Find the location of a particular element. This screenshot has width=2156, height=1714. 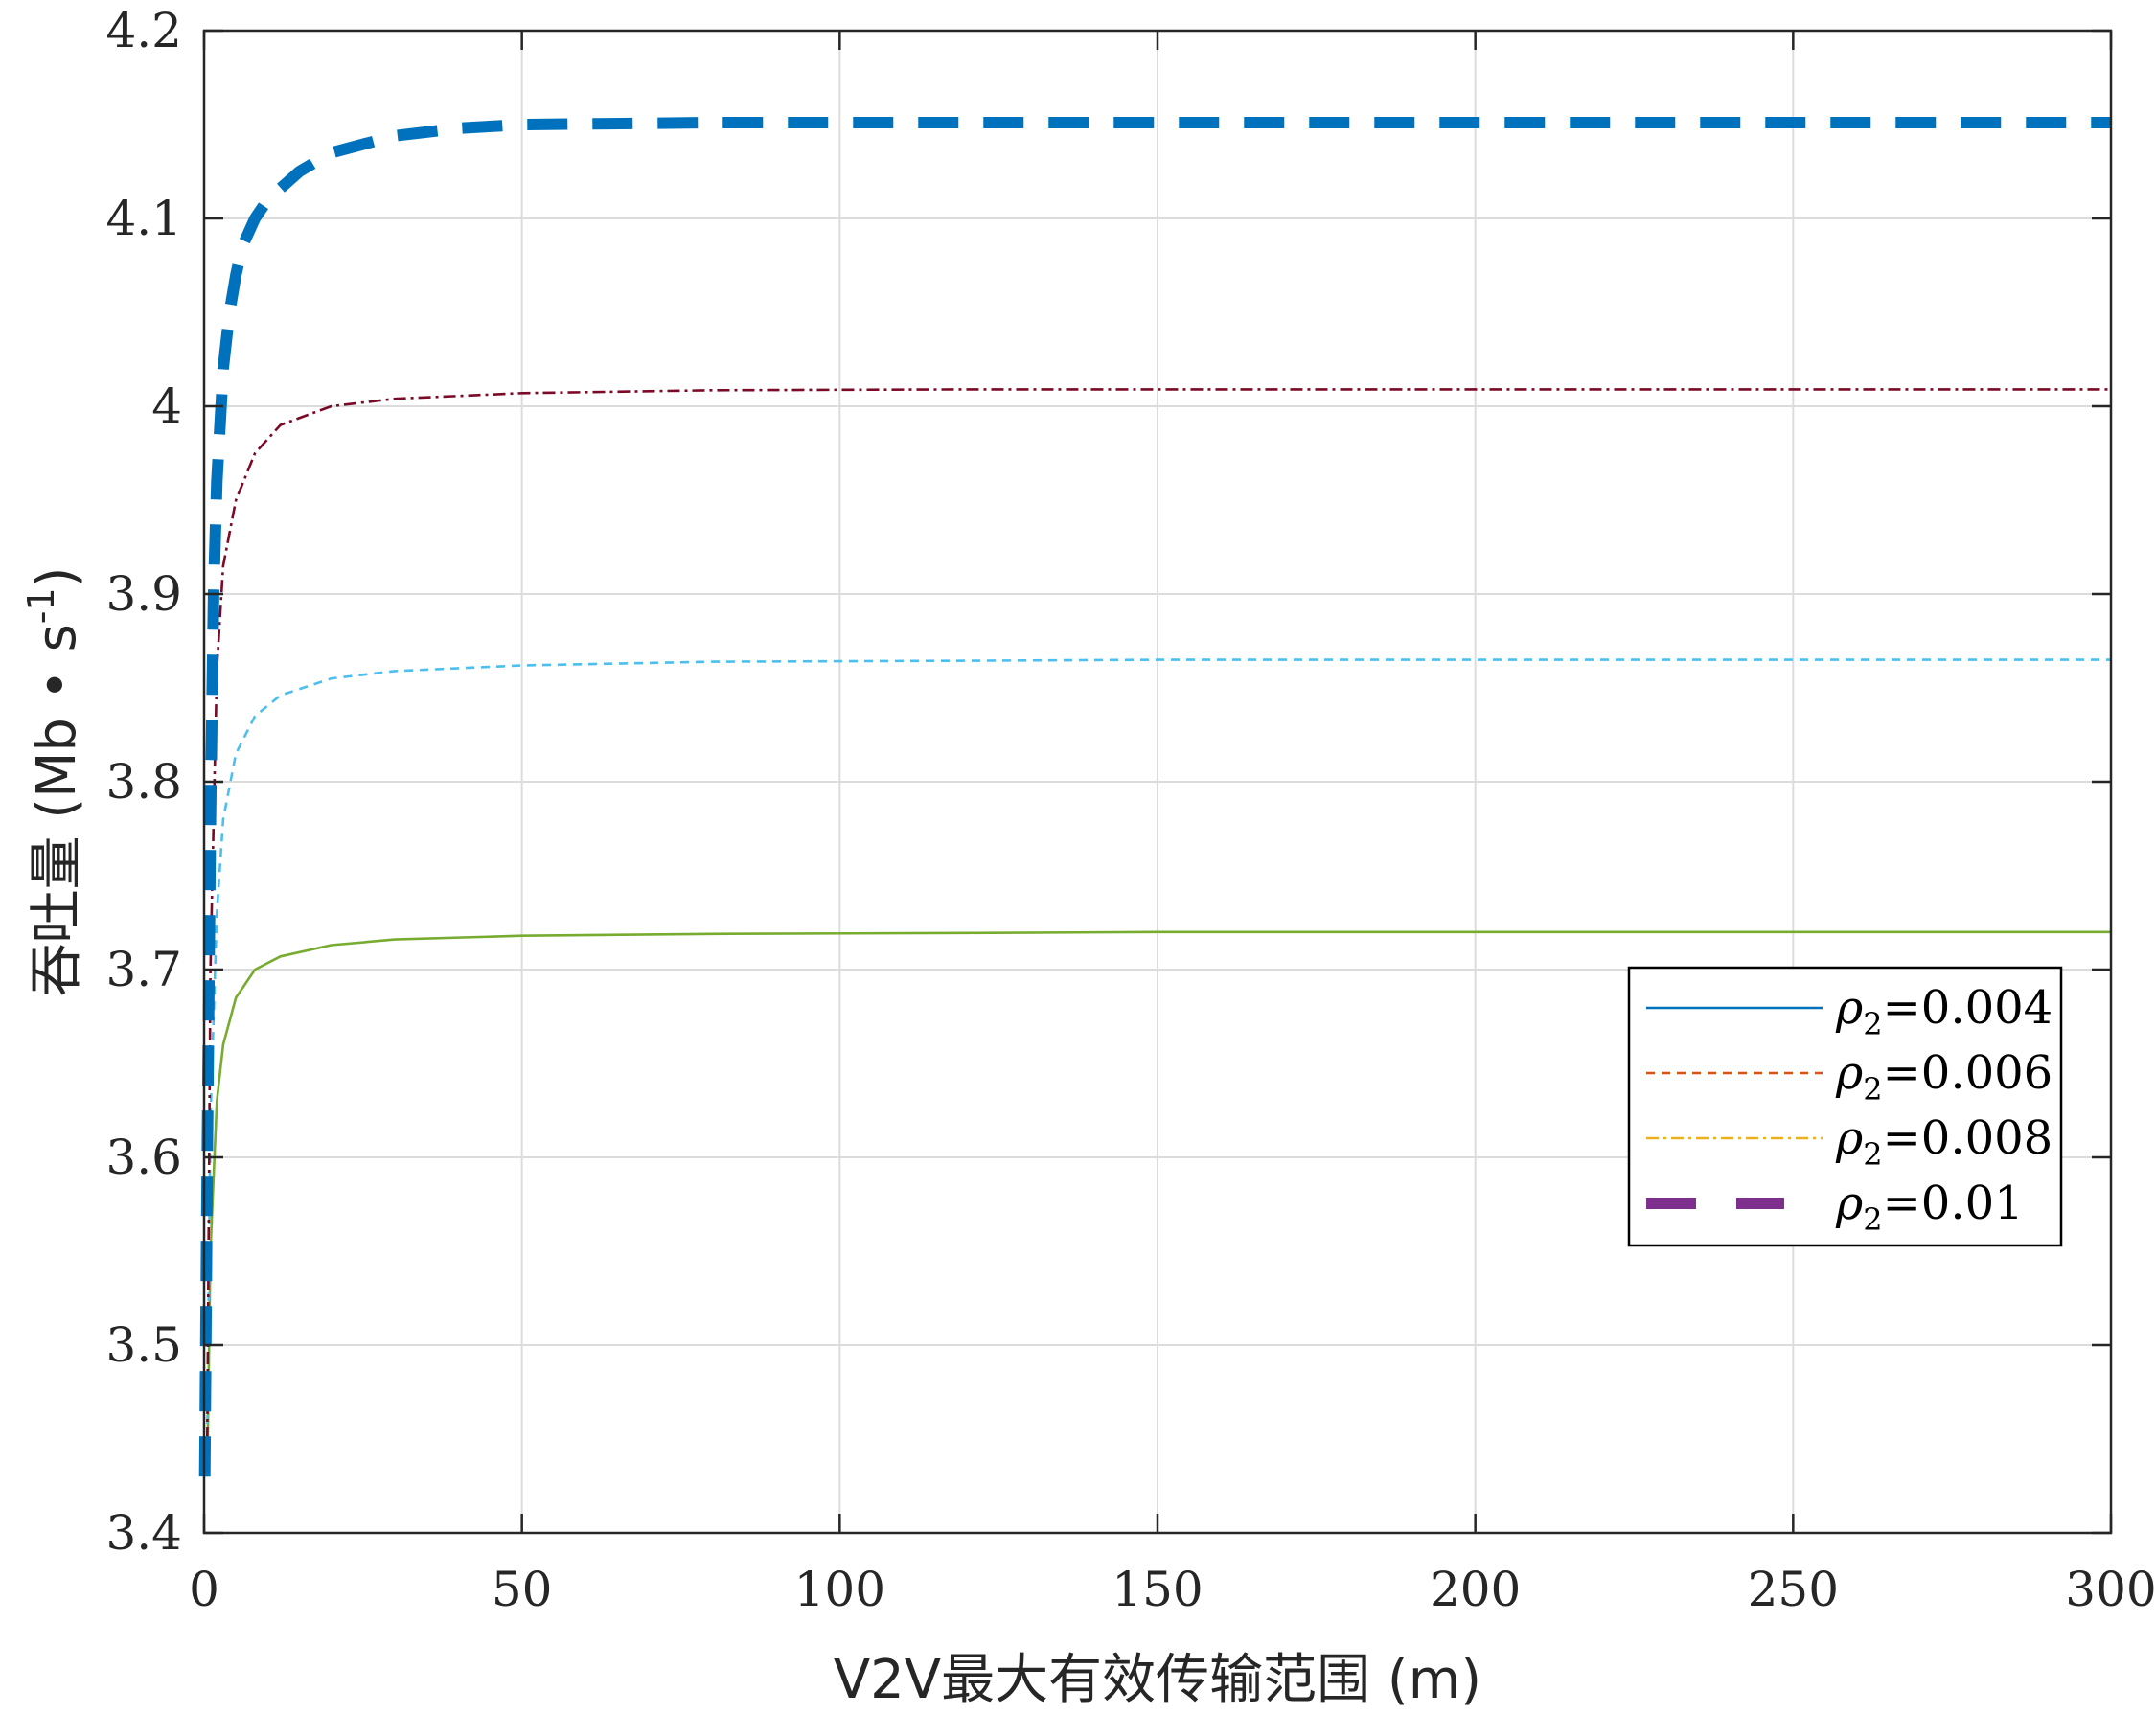

x-tick-label: 250 is located at coordinates (1793, 1589).